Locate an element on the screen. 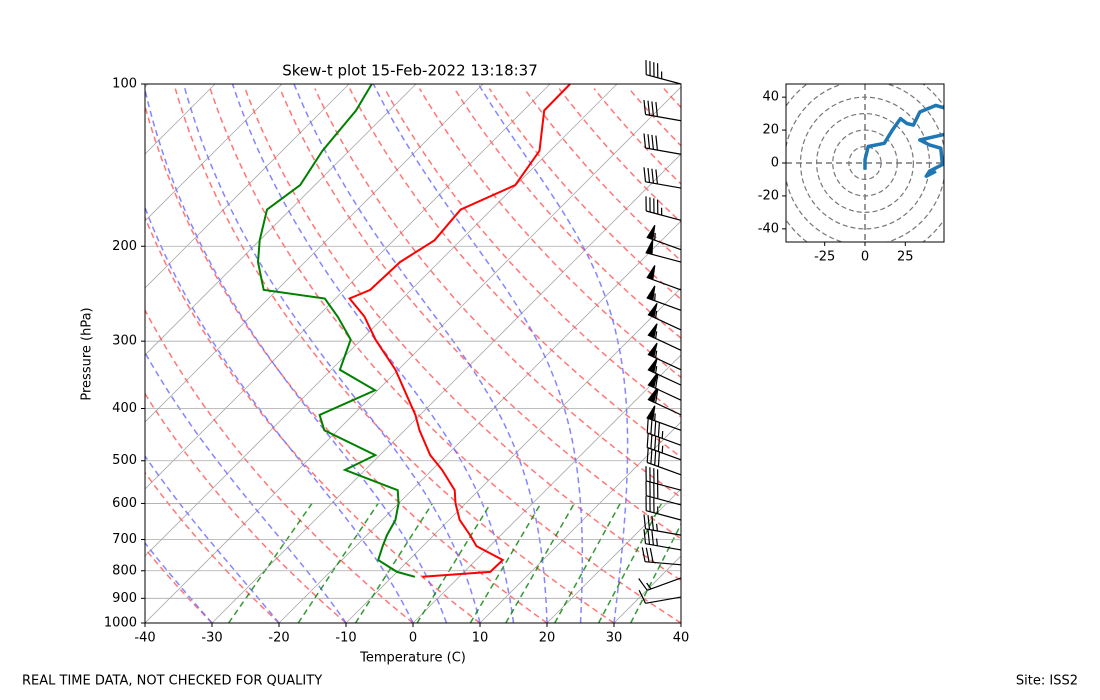 The image size is (1100, 700). y-tick-label: 200 is located at coordinates (124, 246).